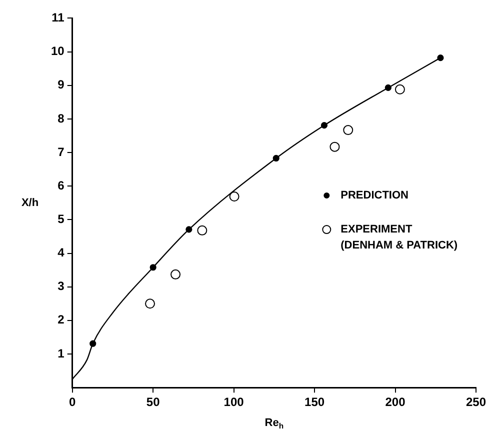  What do you see at coordinates (395, 402) in the screenshot?
I see `x-tick-label: 200` at bounding box center [395, 402].